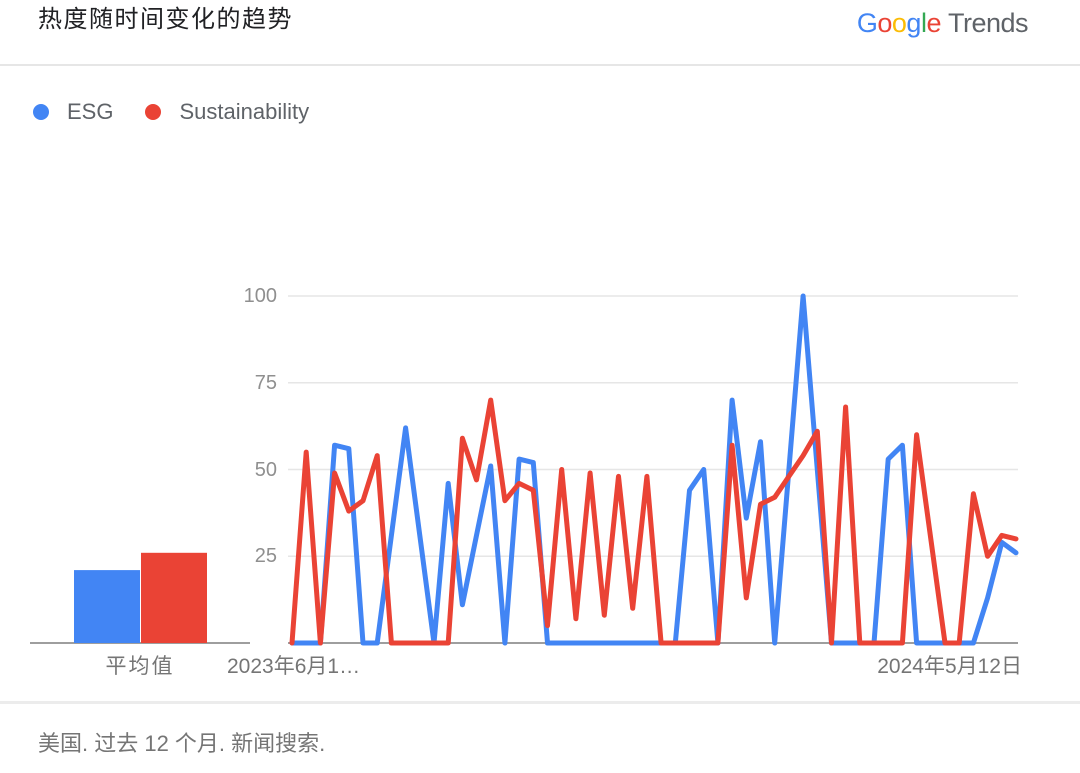 This screenshot has height=773, width=1080. What do you see at coordinates (540, 65) in the screenshot?
I see `header-divider` at bounding box center [540, 65].